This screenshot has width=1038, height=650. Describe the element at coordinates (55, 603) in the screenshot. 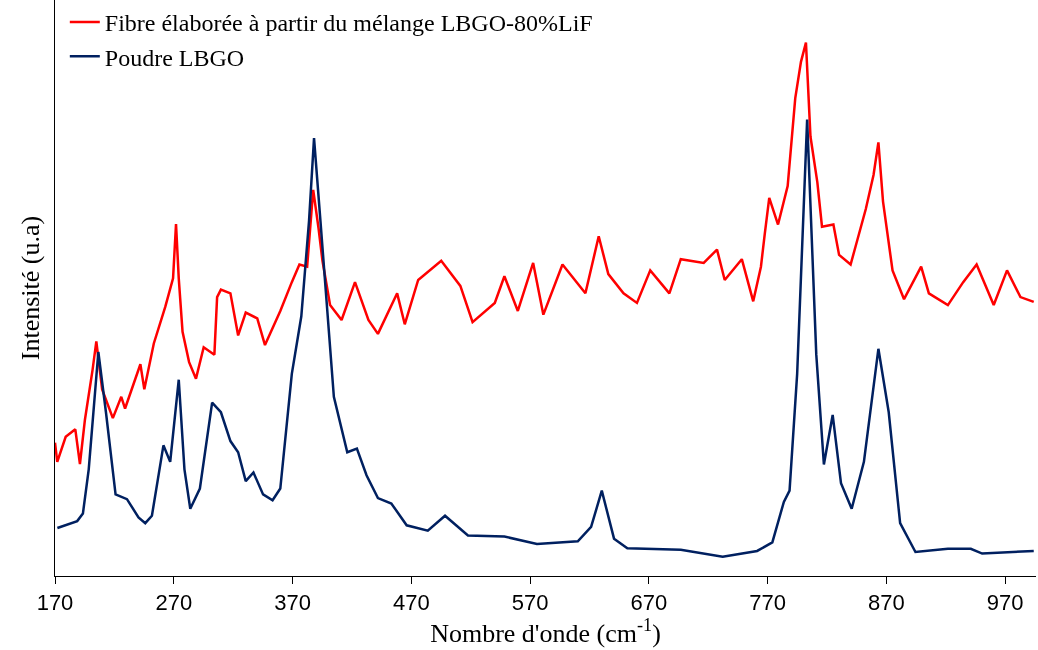

I see `x-tick-label: 170` at that location.